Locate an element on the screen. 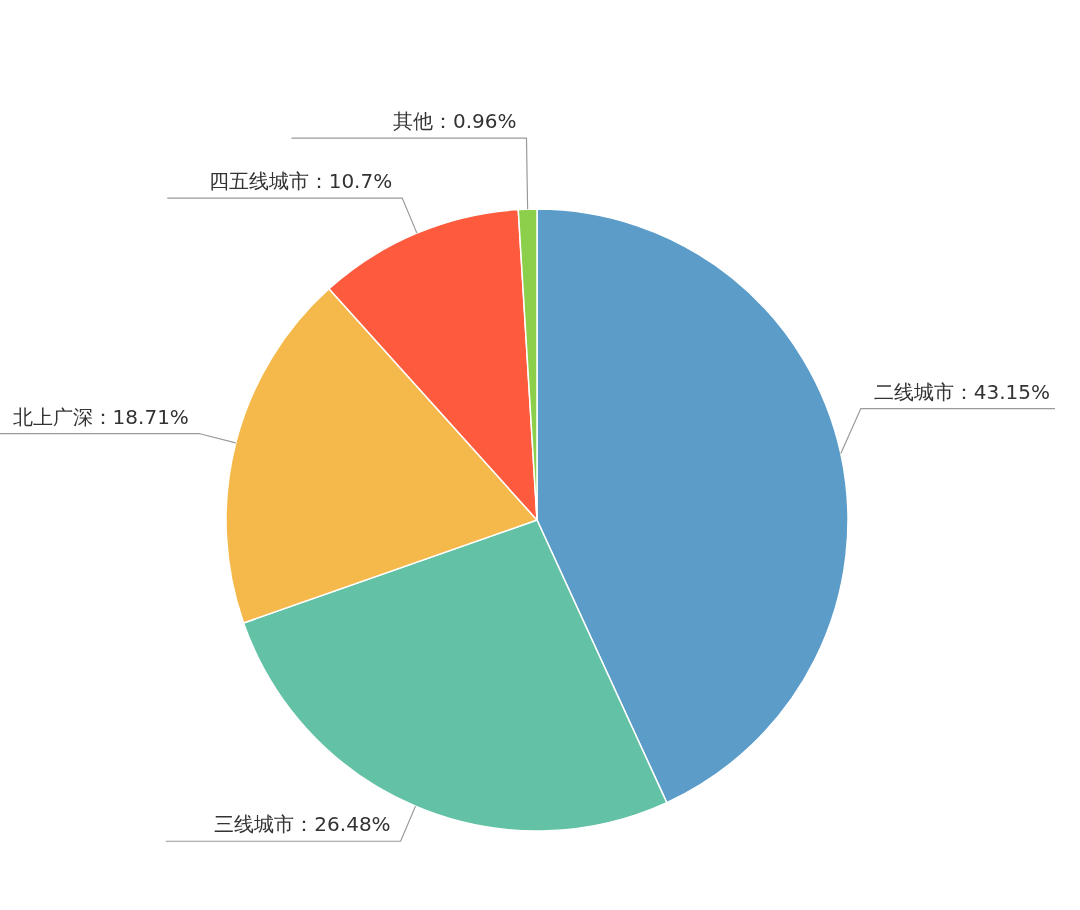 Image resolution: width=1080 pixels, height=910 pixels. slice-label: 北上广深：18.71% is located at coordinates (100, 416).